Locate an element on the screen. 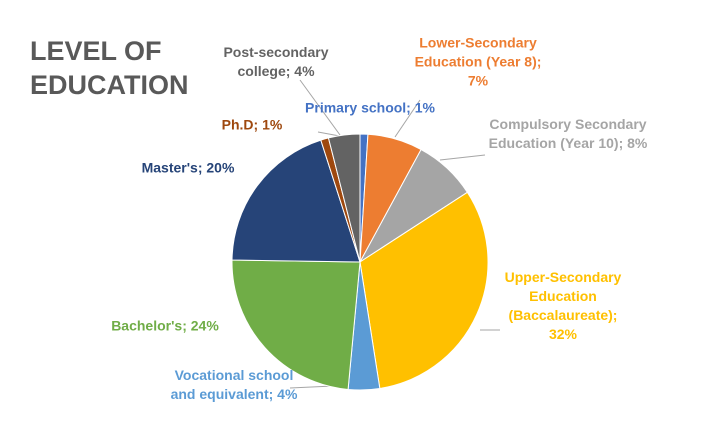  data-label: Primary school; 1% is located at coordinates (370, 107).